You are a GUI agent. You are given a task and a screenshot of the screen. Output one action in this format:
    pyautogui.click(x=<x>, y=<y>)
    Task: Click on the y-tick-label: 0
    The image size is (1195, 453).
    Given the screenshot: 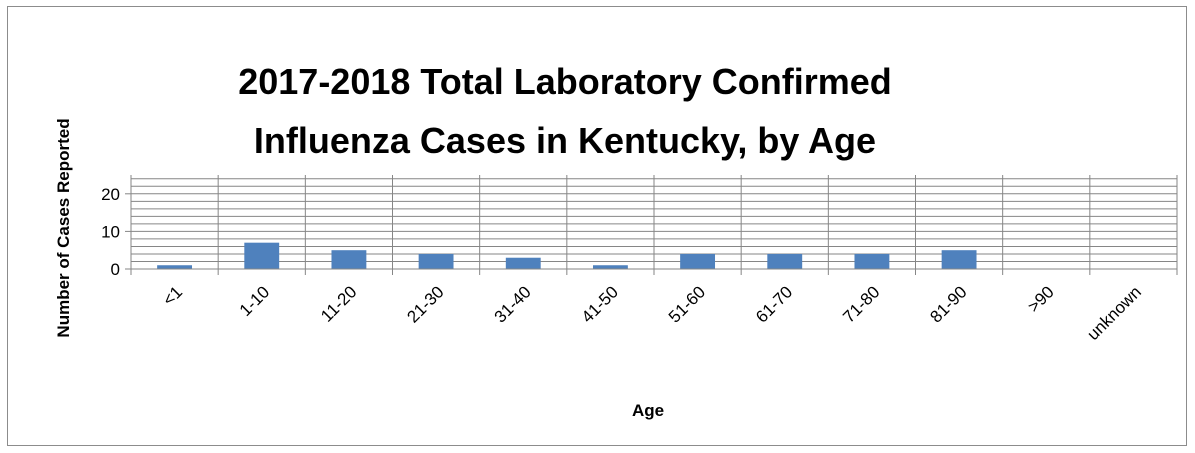 What is the action you would take?
    pyautogui.click(x=115, y=269)
    